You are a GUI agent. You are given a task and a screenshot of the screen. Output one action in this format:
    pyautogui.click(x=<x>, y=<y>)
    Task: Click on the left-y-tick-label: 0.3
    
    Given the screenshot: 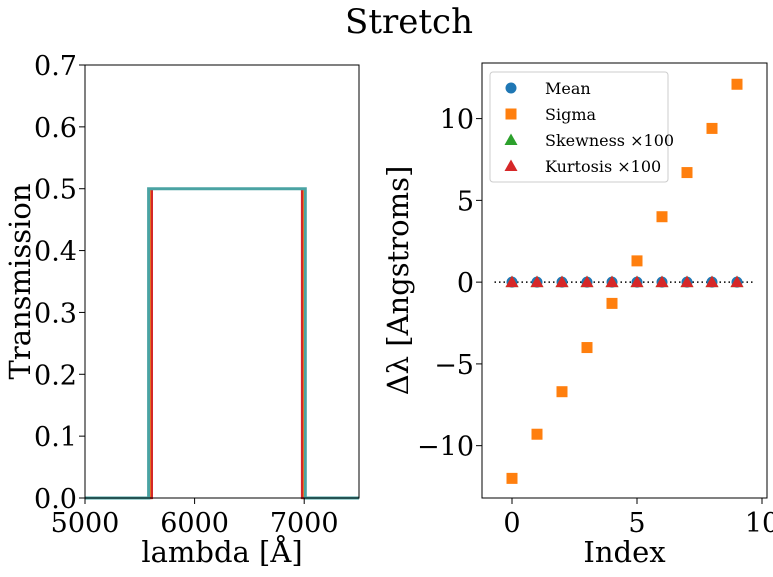 What is the action you would take?
    pyautogui.click(x=55, y=313)
    